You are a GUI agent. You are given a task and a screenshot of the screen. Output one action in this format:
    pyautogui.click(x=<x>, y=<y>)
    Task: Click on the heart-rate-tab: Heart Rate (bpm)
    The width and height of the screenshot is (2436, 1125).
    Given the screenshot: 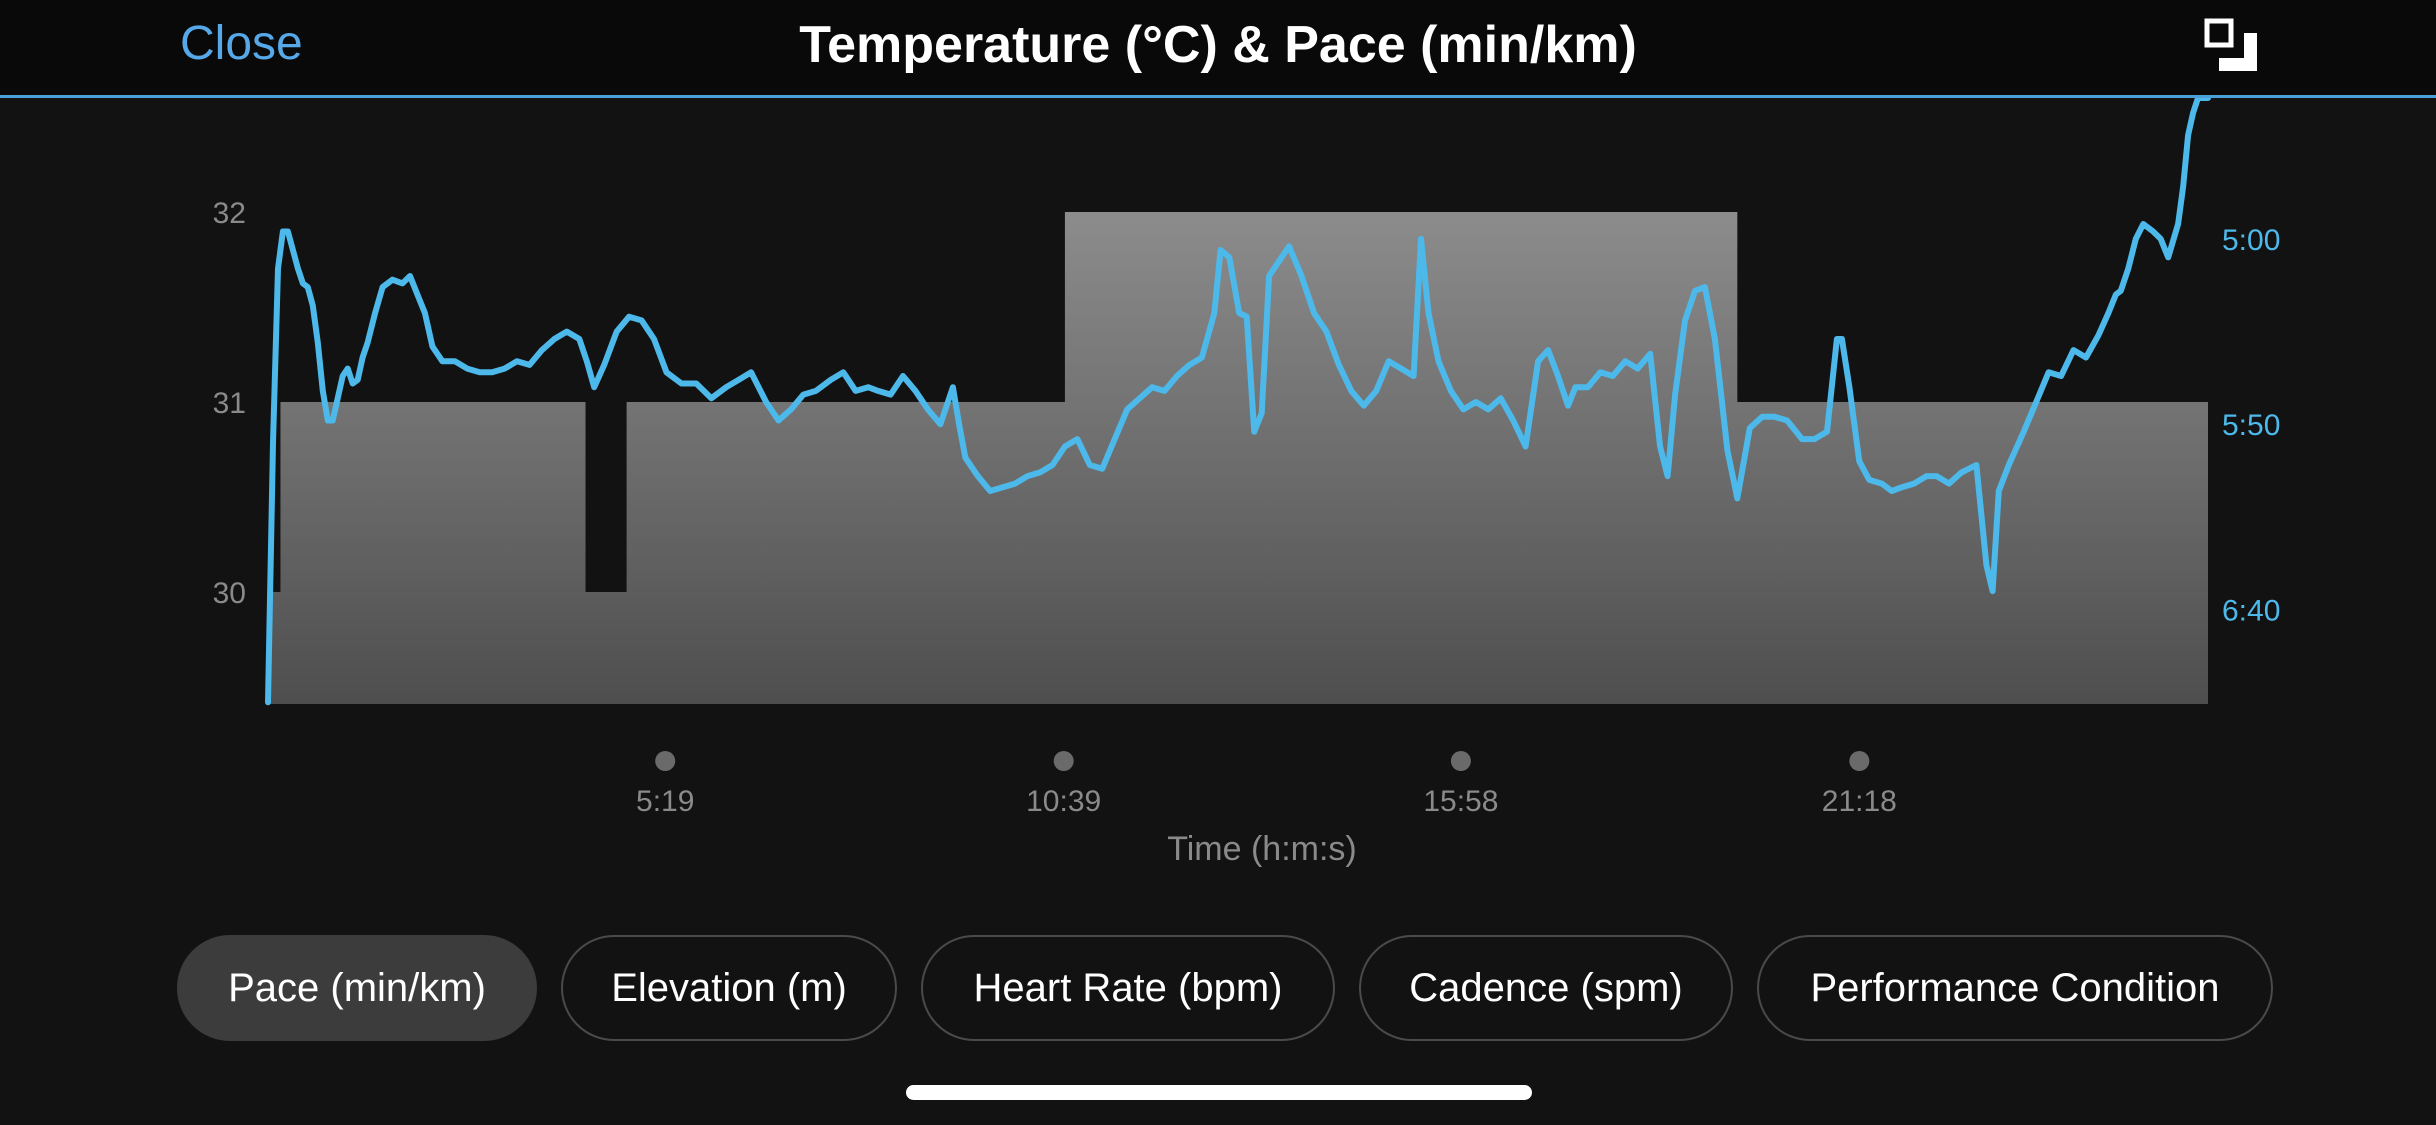 What is the action you would take?
    pyautogui.click(x=1128, y=988)
    